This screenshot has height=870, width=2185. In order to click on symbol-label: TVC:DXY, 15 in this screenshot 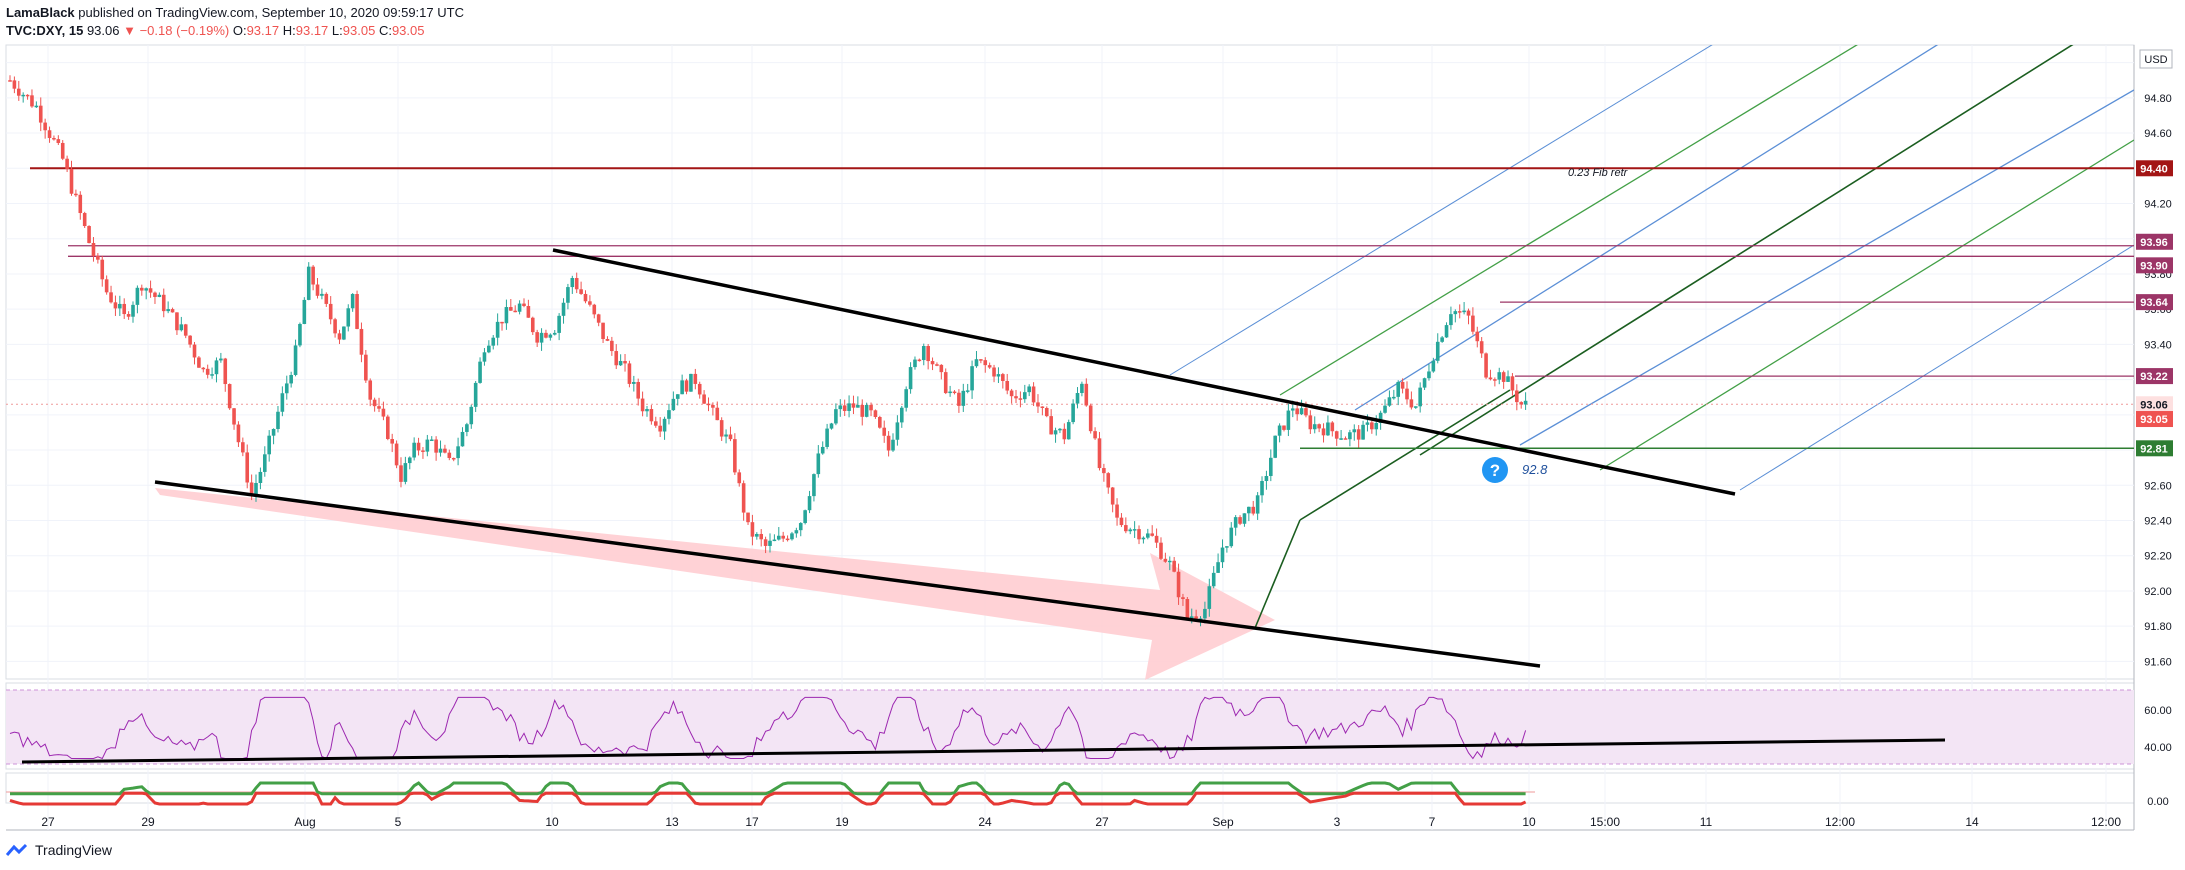, I will do `click(45, 30)`.